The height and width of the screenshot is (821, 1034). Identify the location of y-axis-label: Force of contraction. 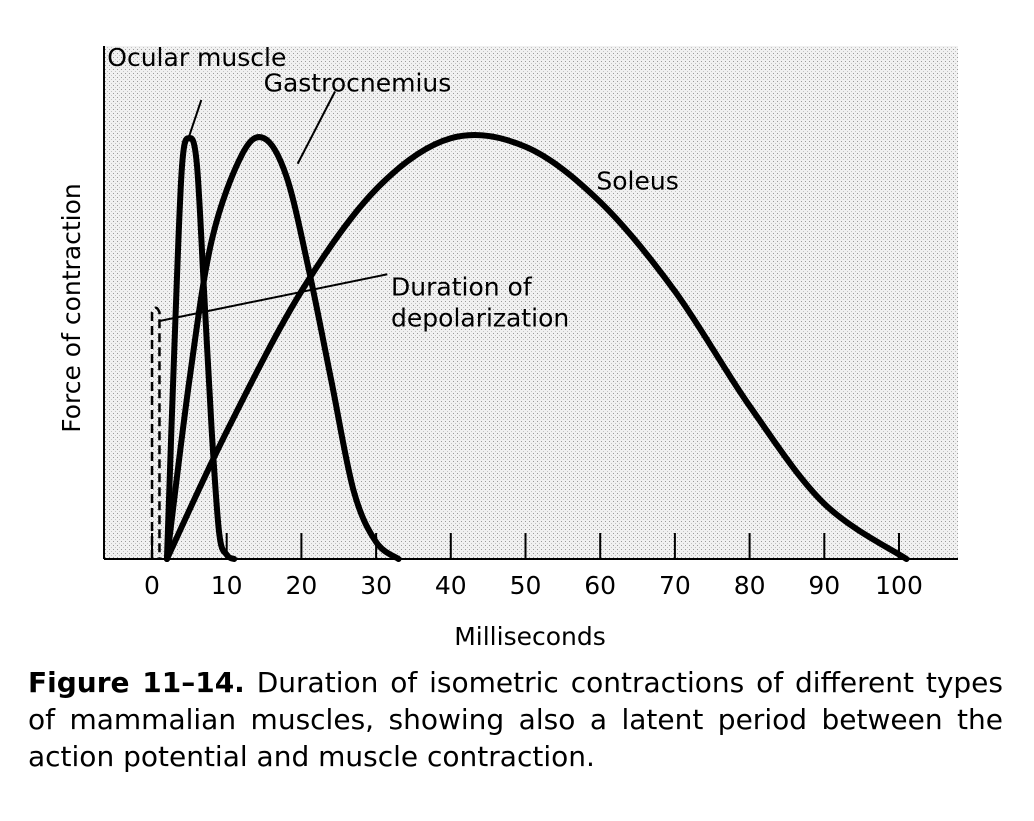
(71, 308).